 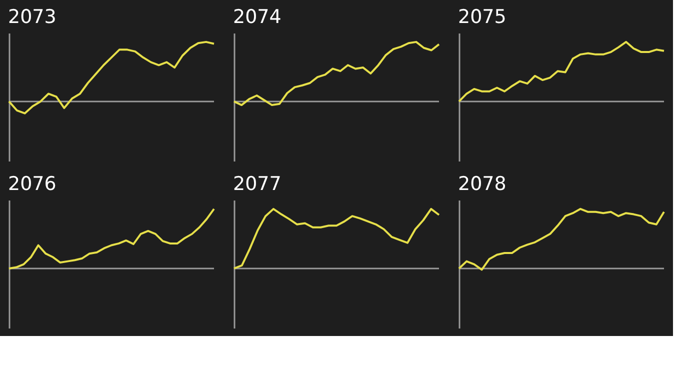 What do you see at coordinates (257, 17) in the screenshot?
I see `chart-title: 2074` at bounding box center [257, 17].